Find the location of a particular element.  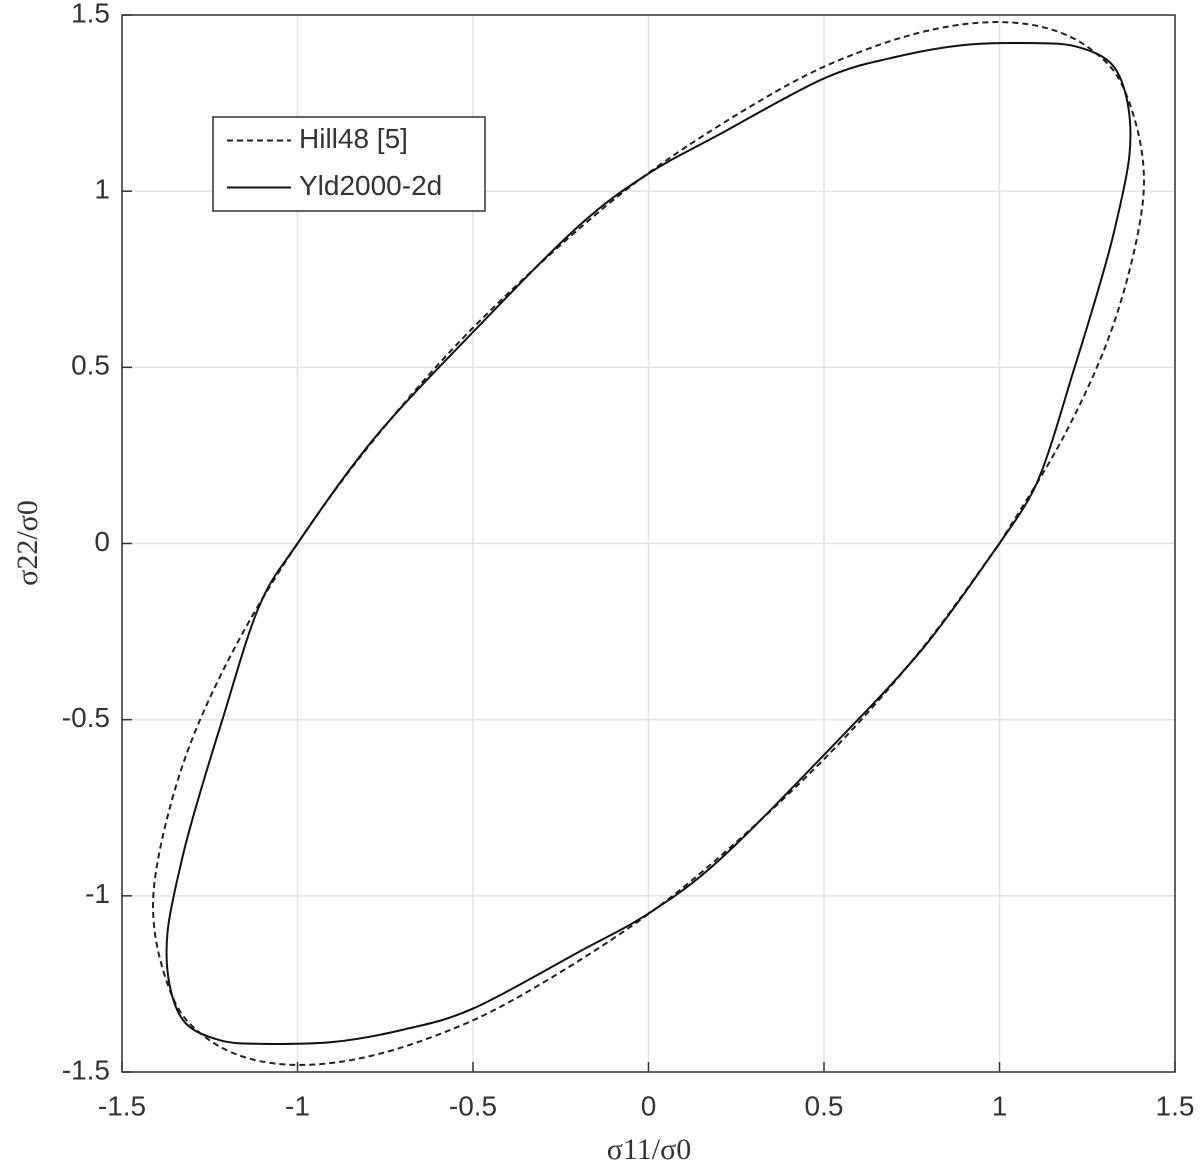

y-tick-label: -1.5 is located at coordinates (86, 1069).